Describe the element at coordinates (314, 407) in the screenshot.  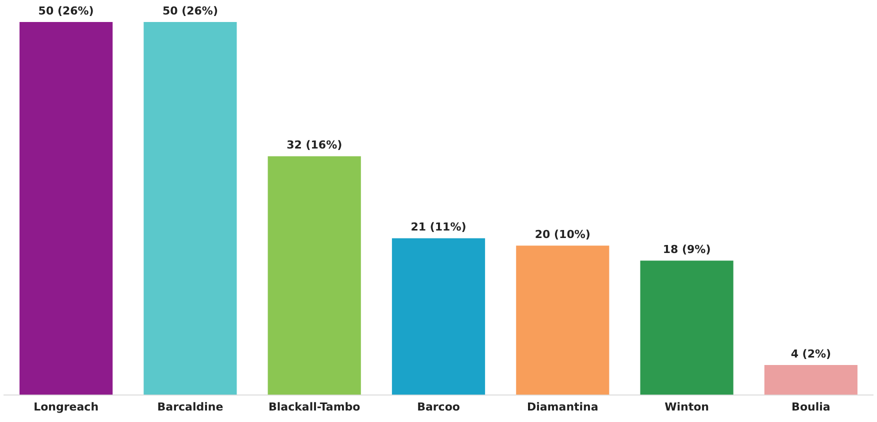
I see `x-tick-label: Blackall-Tambo` at that location.